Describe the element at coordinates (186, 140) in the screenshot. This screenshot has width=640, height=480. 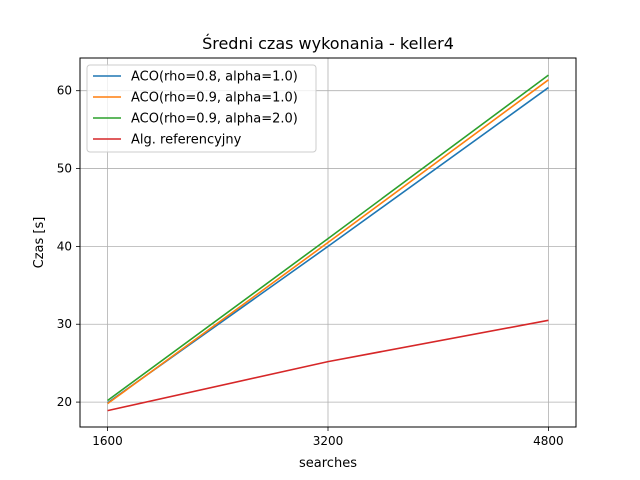
I see `legend-label-4: Alg. referencyjny` at that location.